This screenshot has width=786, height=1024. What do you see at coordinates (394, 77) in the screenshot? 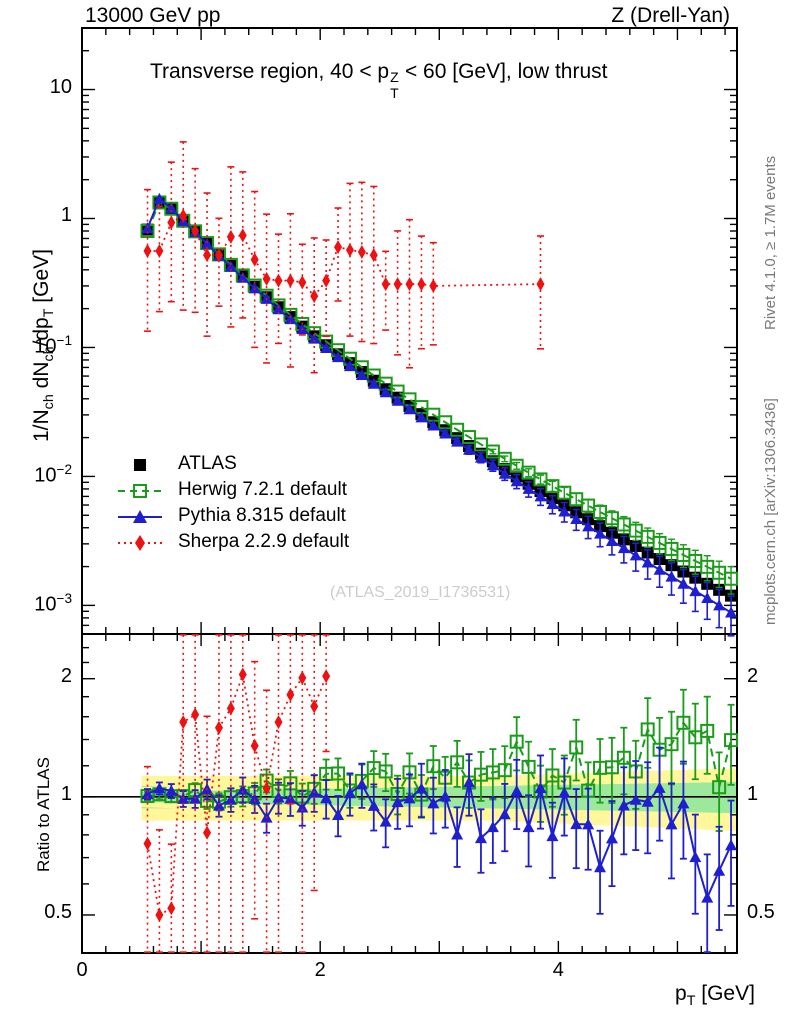
I see `plot-title-sup: Z` at bounding box center [394, 77].